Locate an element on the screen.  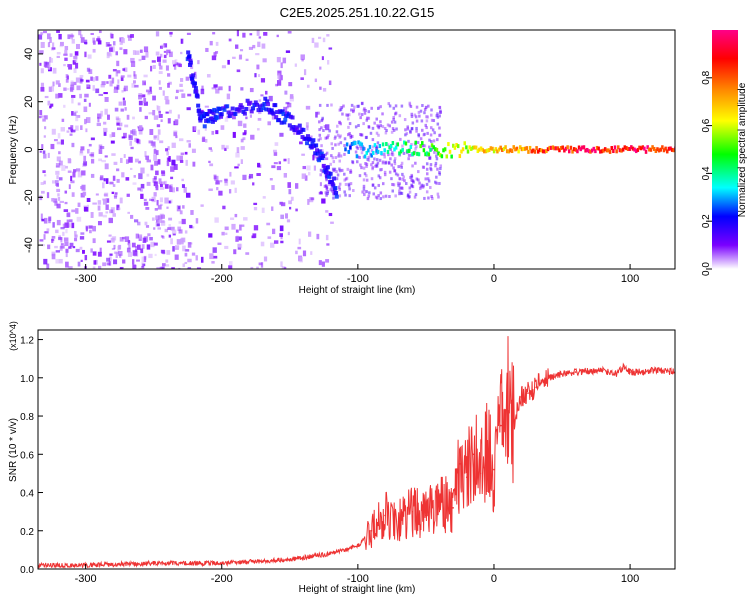
snr-x-tick-label: -200 is located at coordinates (222, 579).